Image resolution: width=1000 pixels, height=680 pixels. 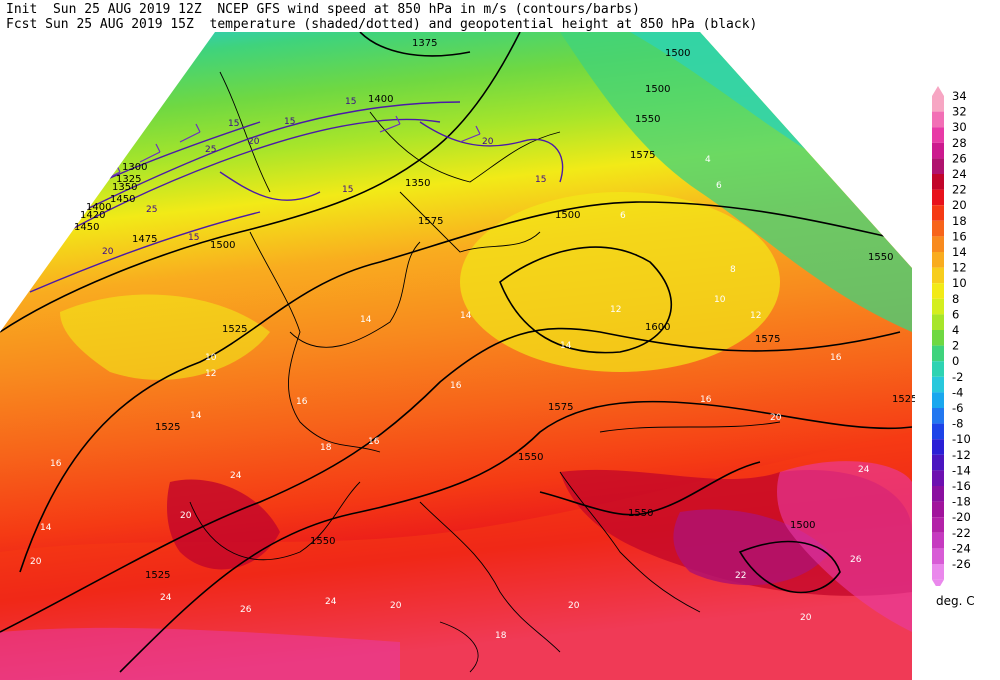 What do you see at coordinates (961, 502) in the screenshot?
I see `legend-label: -18` at bounding box center [961, 502].